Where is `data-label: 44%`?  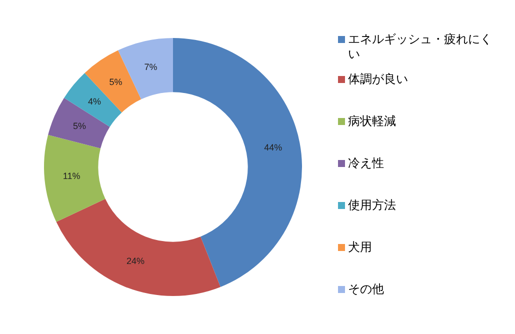
data-label: 44% is located at coordinates (273, 147).